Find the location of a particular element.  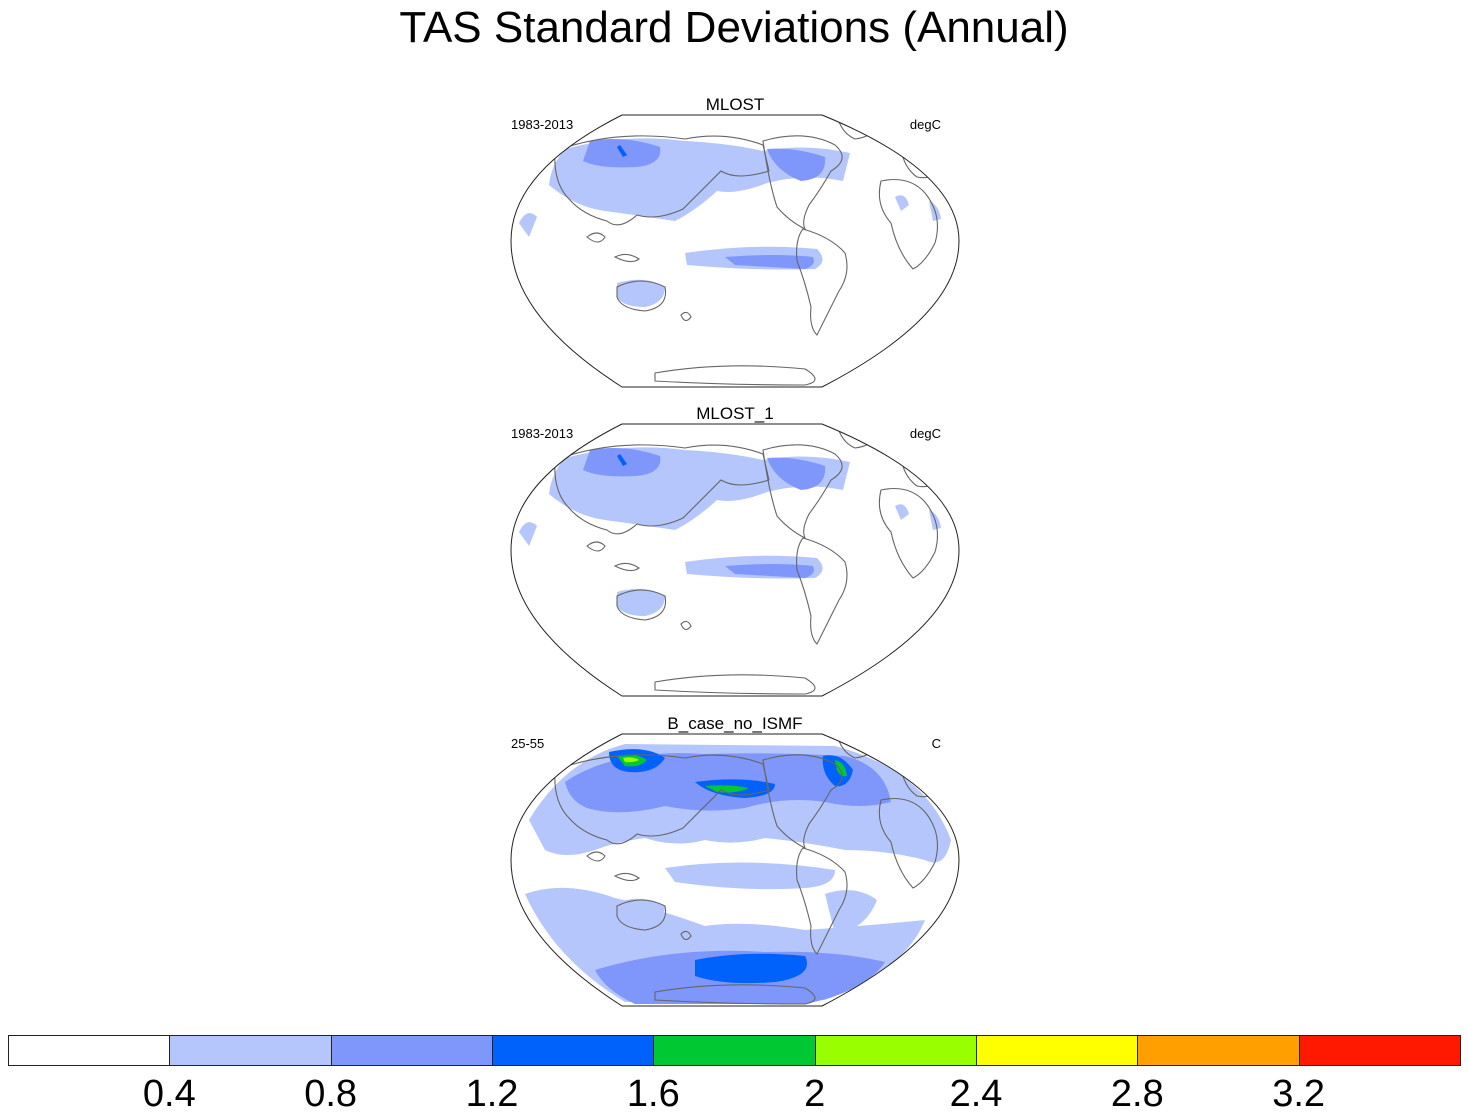

panel-title: MLOST is located at coordinates (735, 104).